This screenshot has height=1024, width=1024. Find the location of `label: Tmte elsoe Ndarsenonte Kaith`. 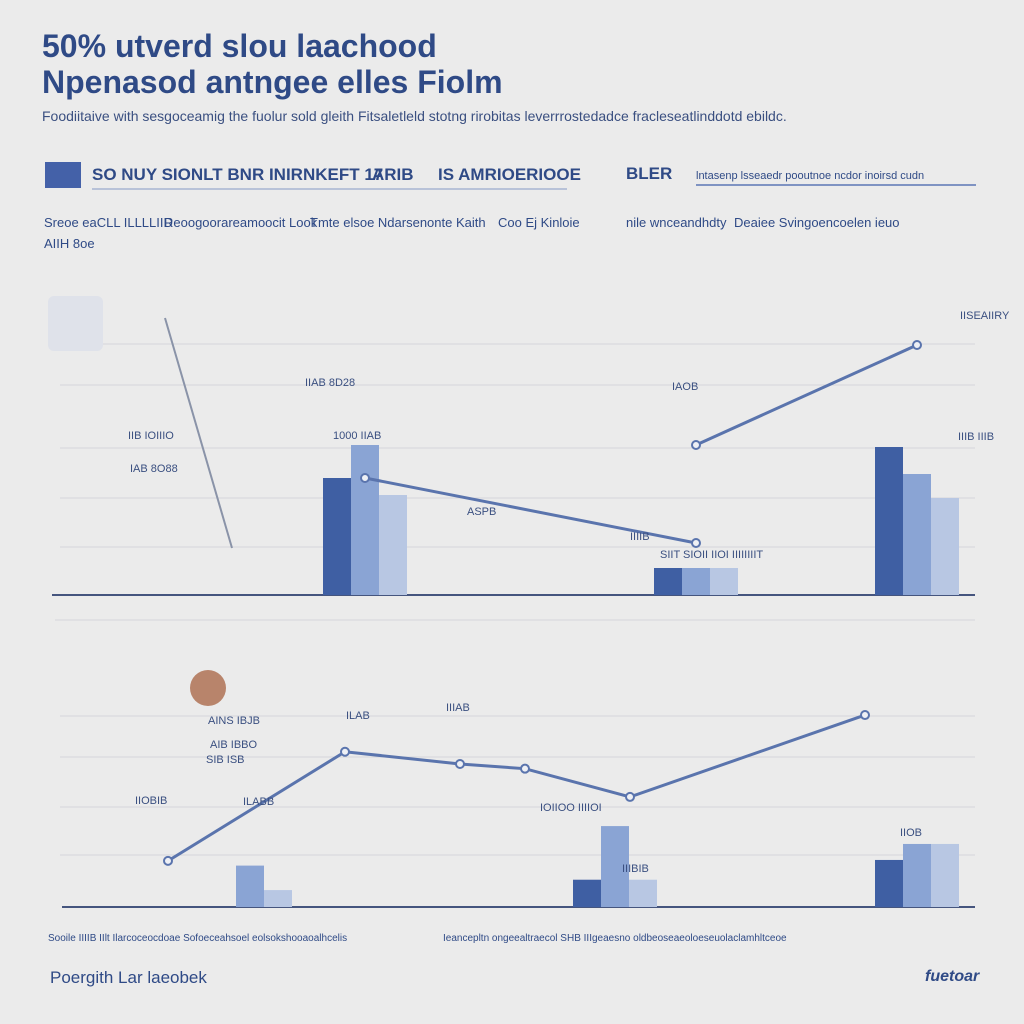

label: Tmte elsoe Ndarsenonte Kaith is located at coordinates (398, 222).